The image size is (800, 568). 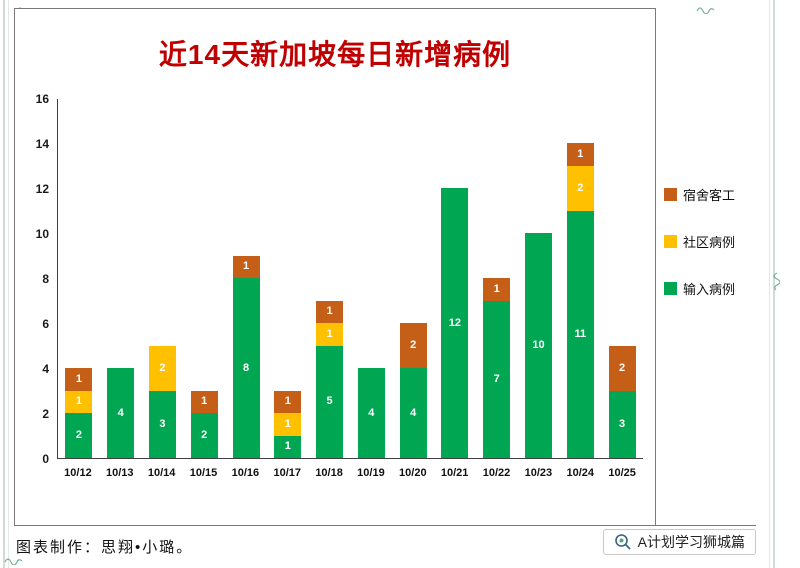 What do you see at coordinates (538, 473) in the screenshot?
I see `x-tick-label: 10/23` at bounding box center [538, 473].